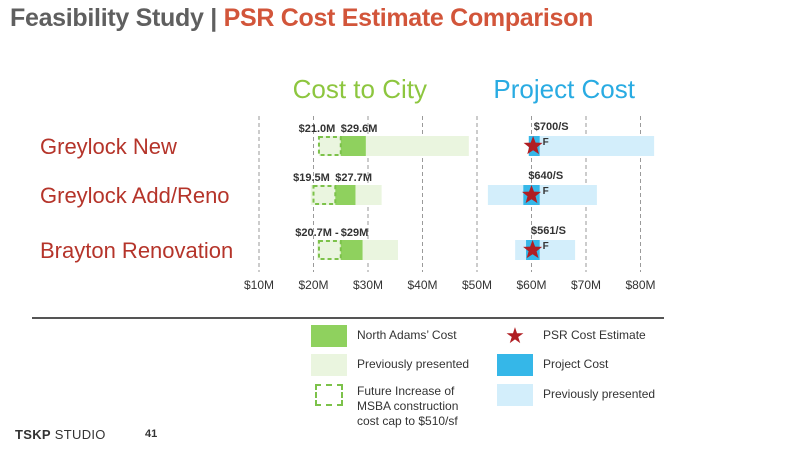 The width and height of the screenshot is (800, 450). I want to click on legend-label-future-increase-line2: MSBA construction, so click(408, 406).